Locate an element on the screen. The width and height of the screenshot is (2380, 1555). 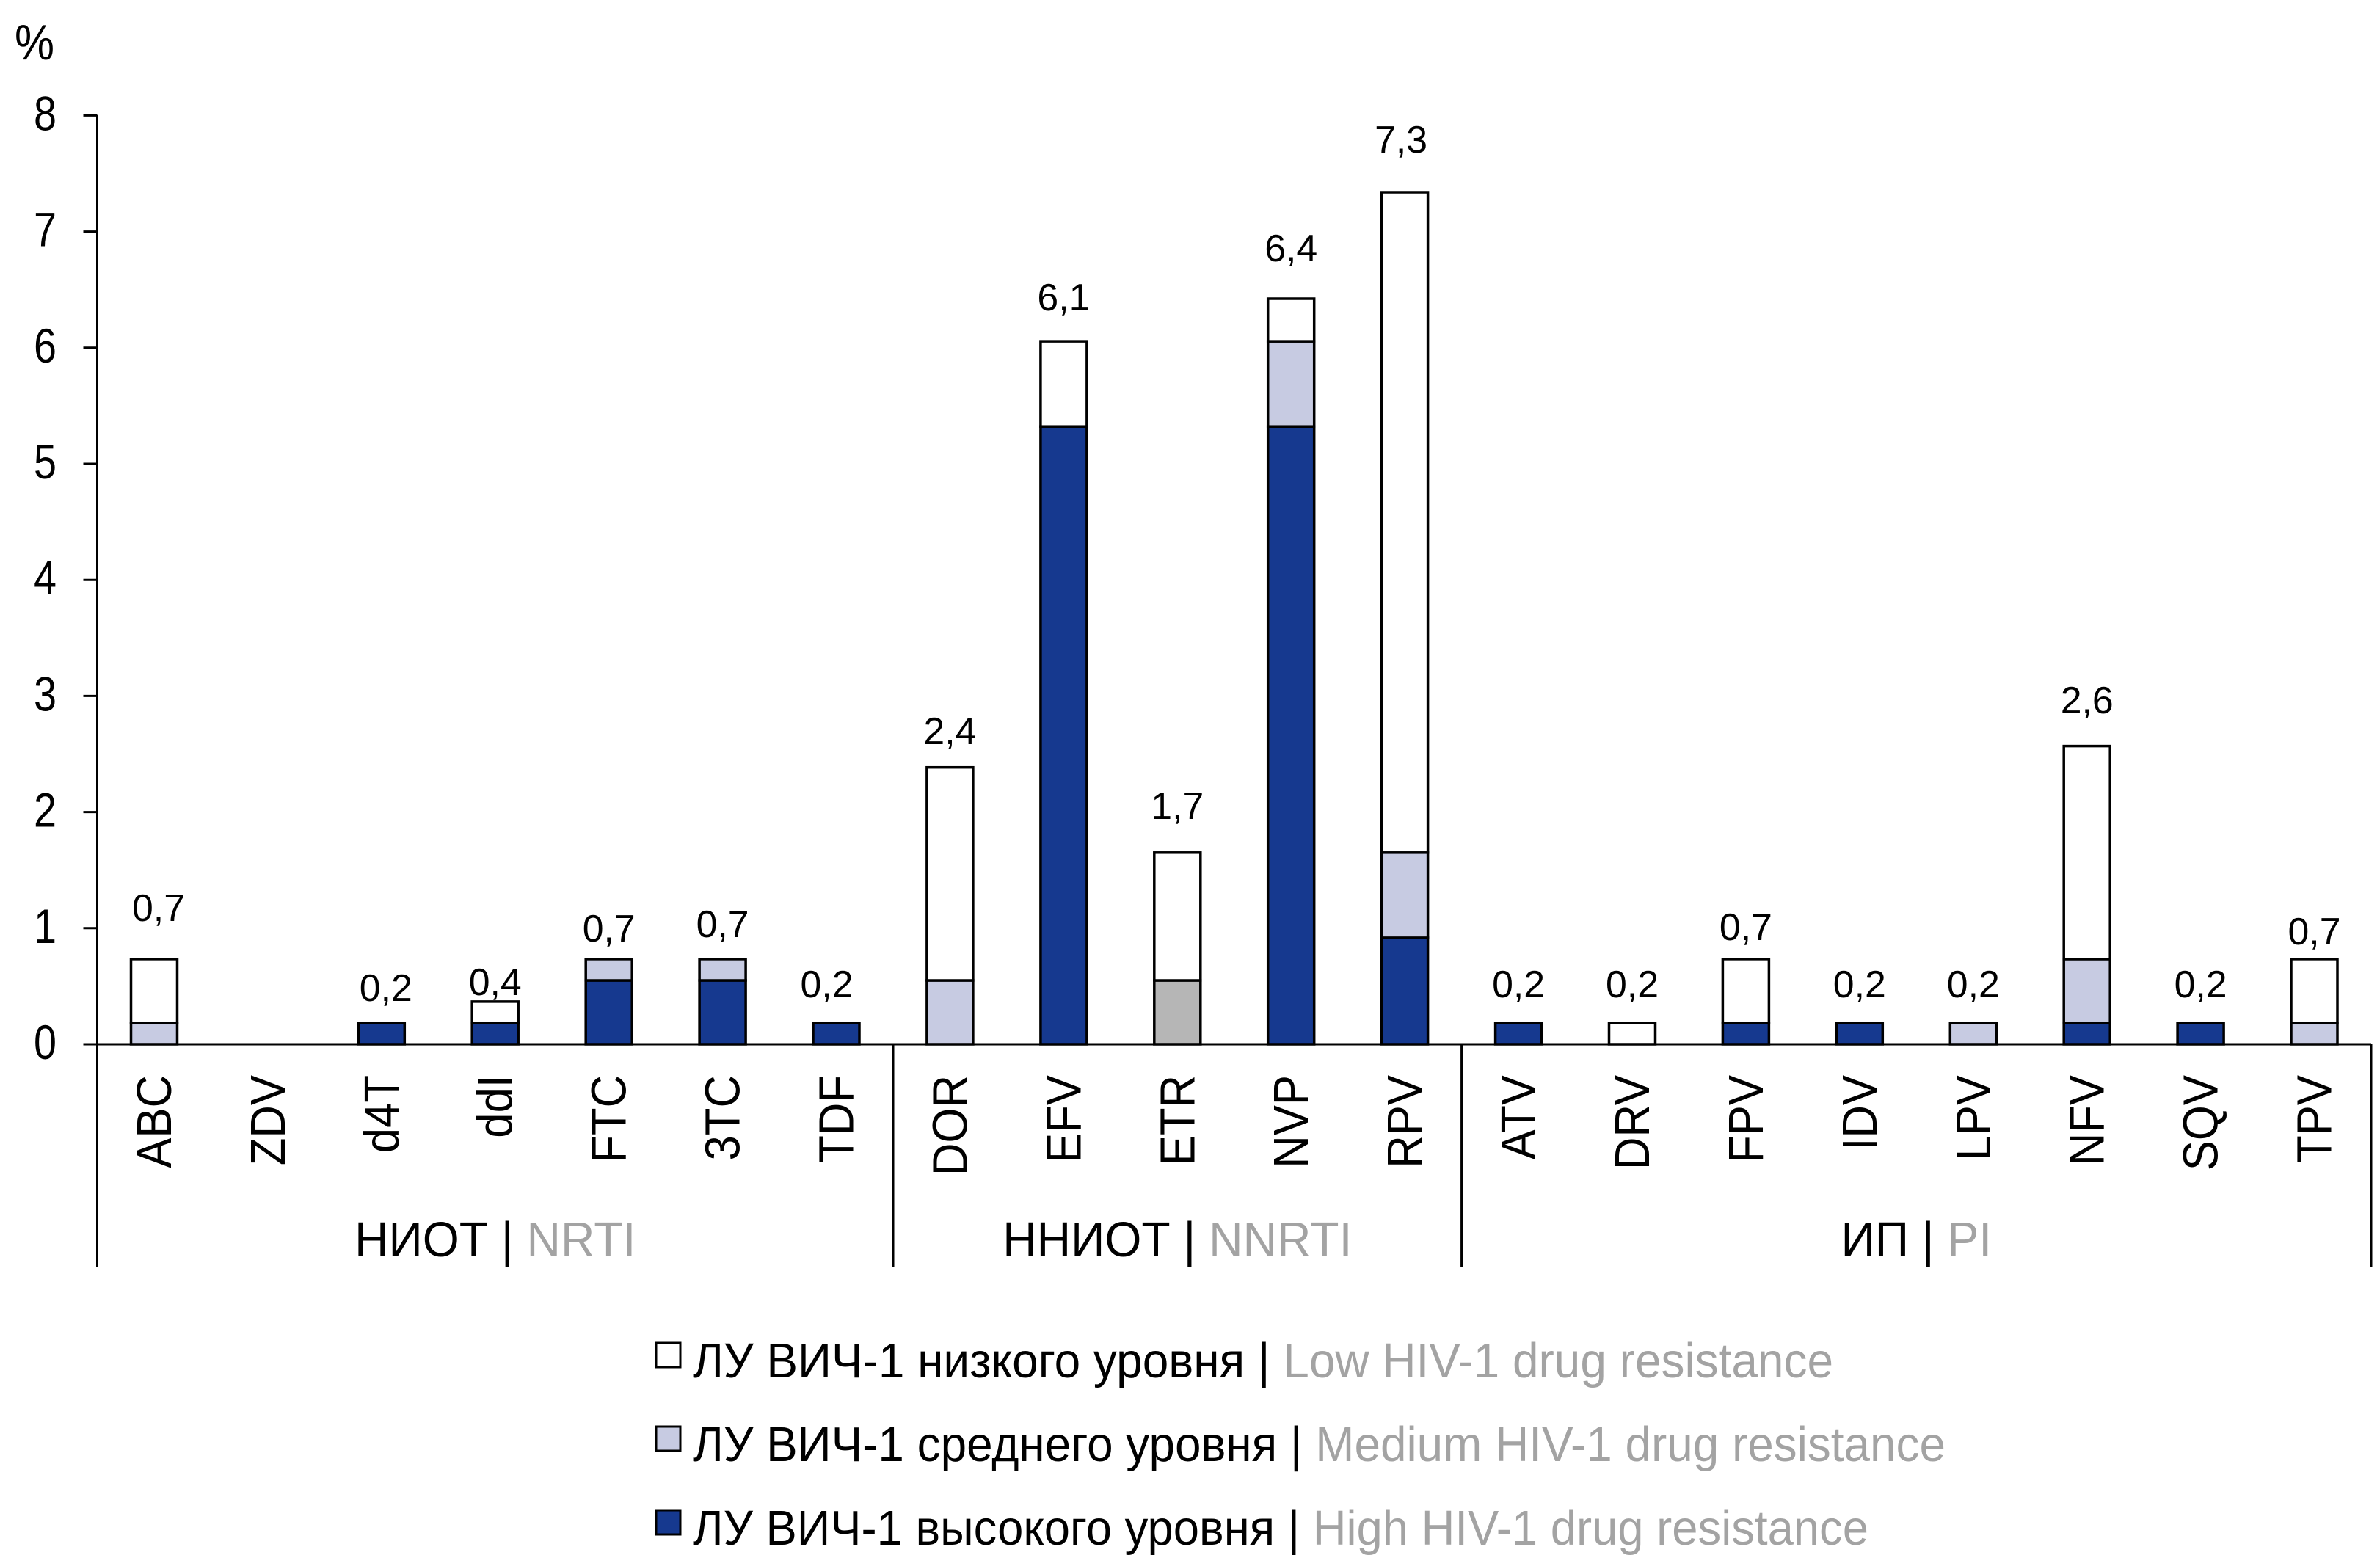
svg-text: NRTI is located at coordinates (581, 1240).